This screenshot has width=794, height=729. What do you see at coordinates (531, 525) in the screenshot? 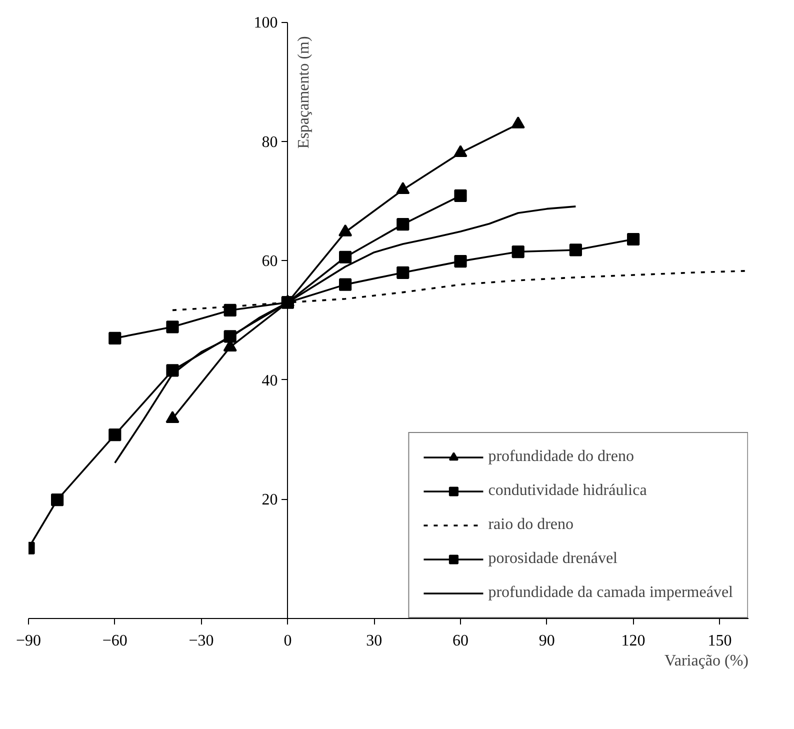
I see `legend-label: raio do dreno` at bounding box center [531, 525].